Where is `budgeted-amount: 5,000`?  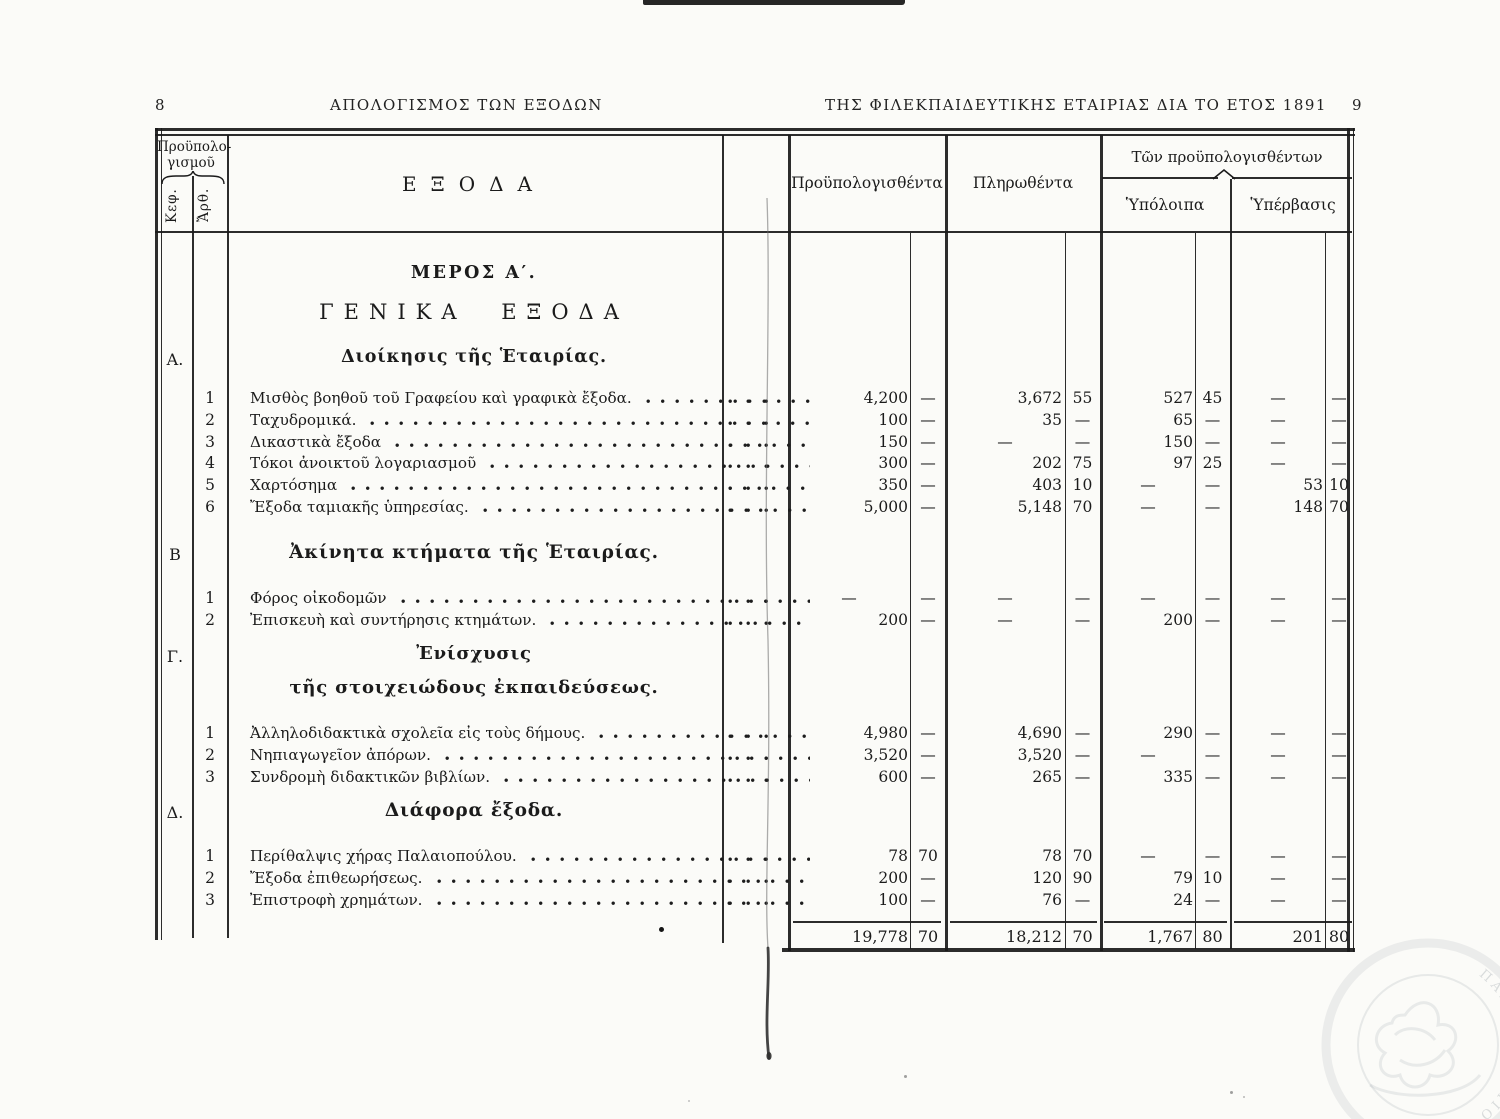 budgeted-amount: 5,000 is located at coordinates (885, 507).